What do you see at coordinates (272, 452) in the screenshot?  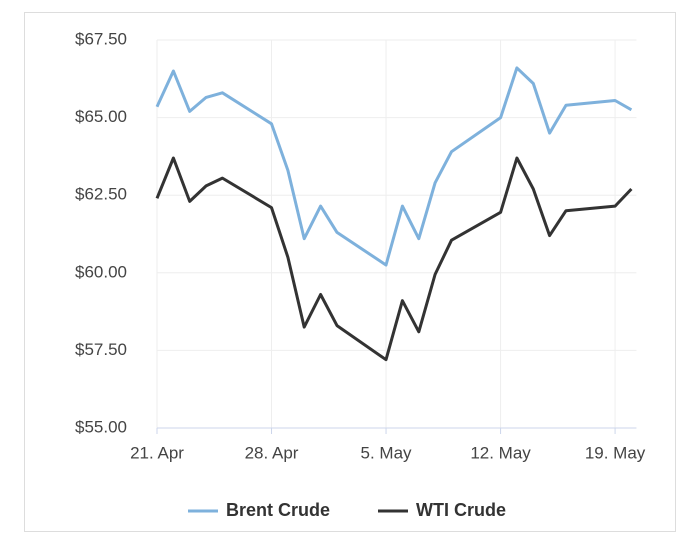 I see `x-tick-label: 28. Apr` at bounding box center [272, 452].